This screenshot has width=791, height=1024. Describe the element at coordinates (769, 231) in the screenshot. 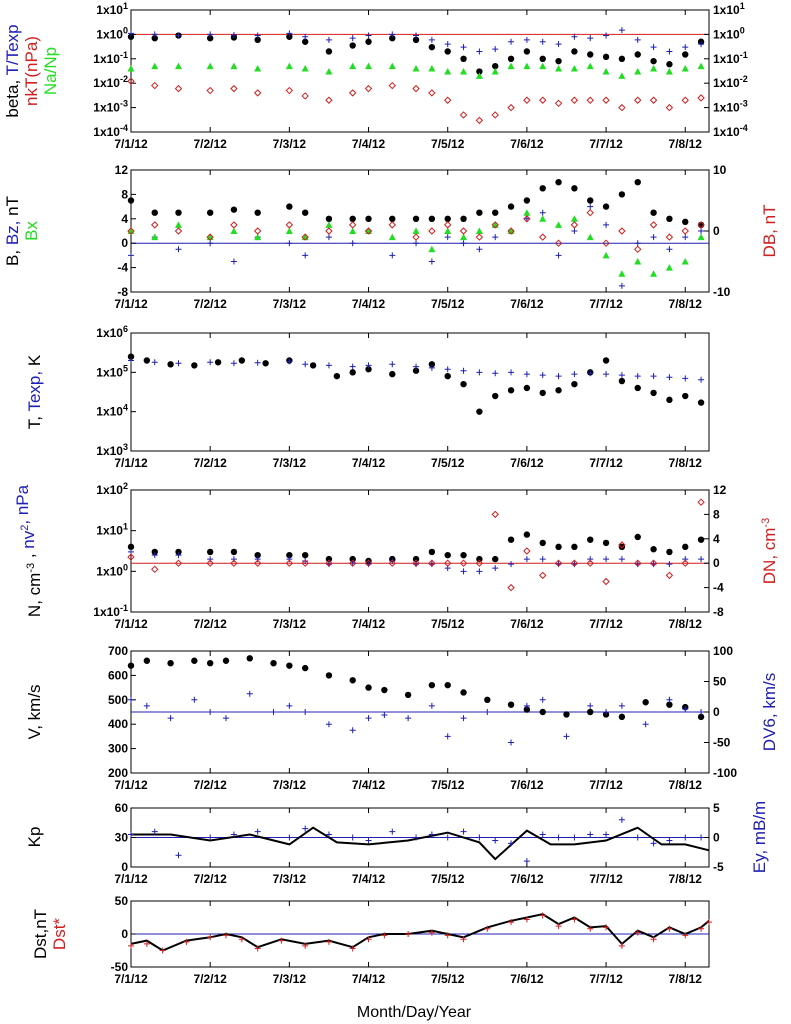

I see `right-axis-label: DB, nT` at that location.